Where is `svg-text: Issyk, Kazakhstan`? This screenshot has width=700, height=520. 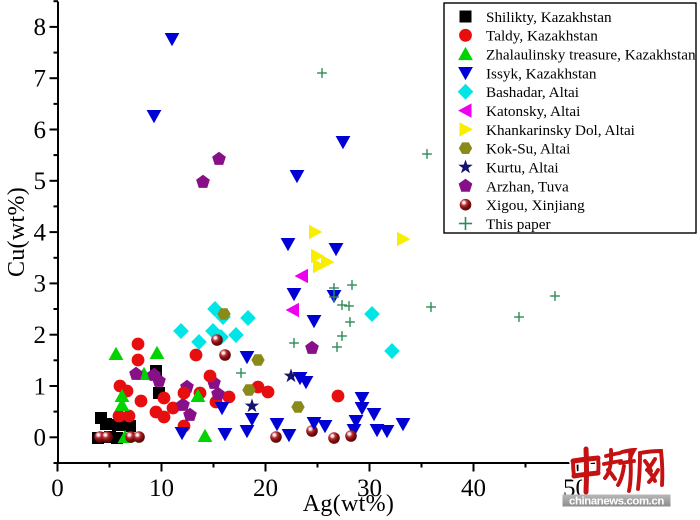 svg-text: Issyk, Kazakhstan is located at coordinates (541, 73).